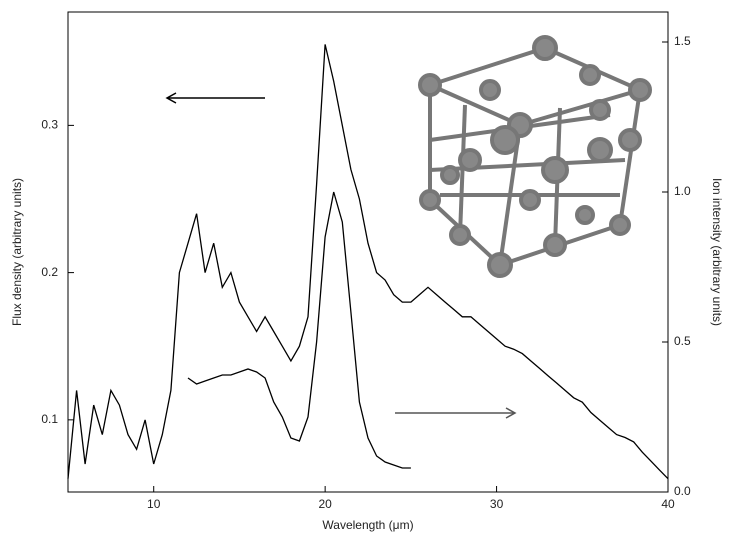 The image size is (729, 542). Describe the element at coordinates (668, 504) in the screenshot. I see `x-tick-label: 40` at that location.